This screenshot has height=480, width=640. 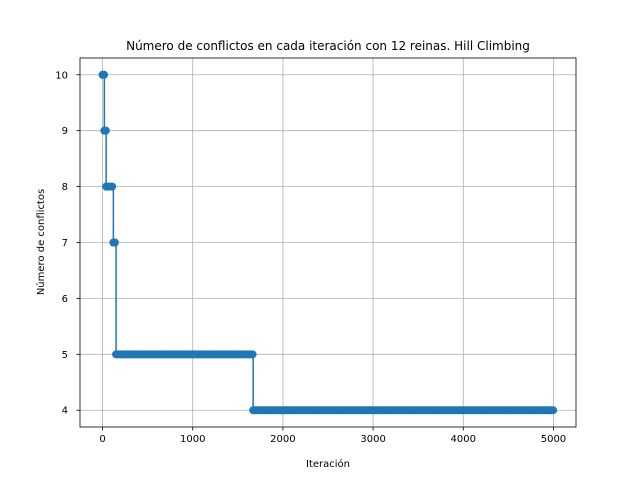 I want to click on y-tick-label: 5, so click(x=65, y=355).